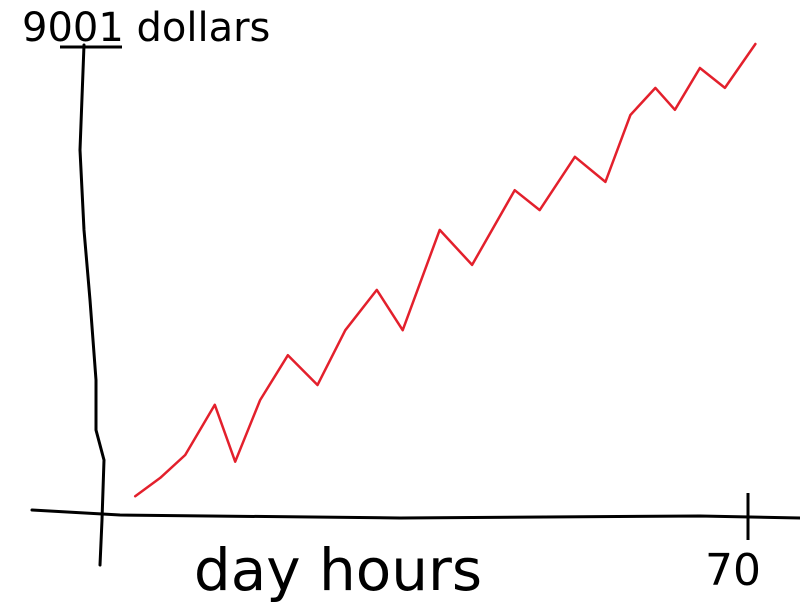 Image resolution: width=800 pixels, height=602 pixels. What do you see at coordinates (338, 569) in the screenshot?
I see `x-axis-label: day hours` at bounding box center [338, 569].